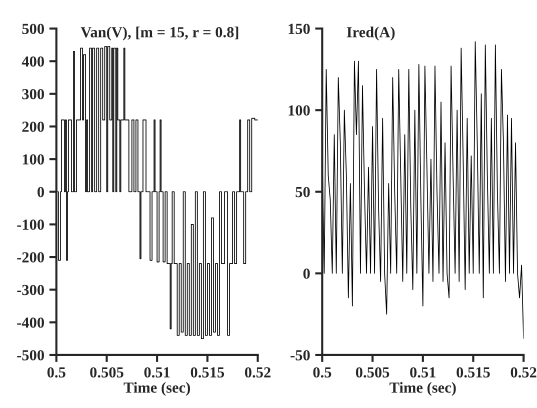 This screenshot has width=537, height=408. What do you see at coordinates (30, 290) in the screenshot?
I see `y-tick-label: -300` at bounding box center [30, 290].